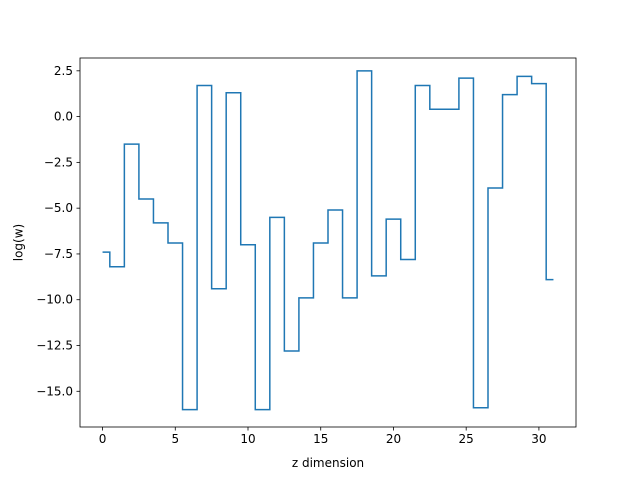  I want to click on x-tick-label: 5, so click(175, 439).